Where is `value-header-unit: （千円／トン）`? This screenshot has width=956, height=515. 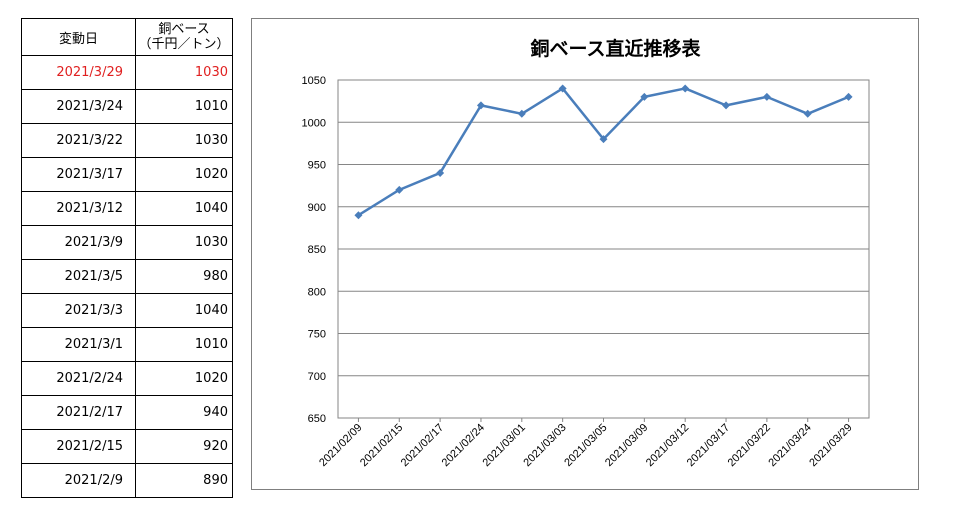
value-header-unit: （千円／トン） is located at coordinates (184, 44).